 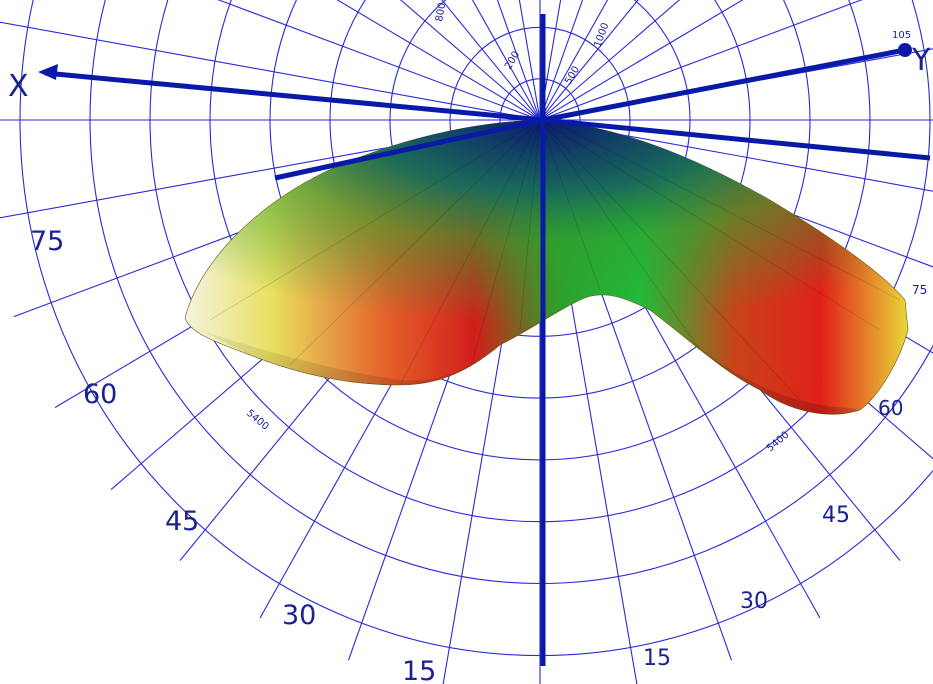 I want to click on y-axis-label: Y, so click(x=921, y=60).